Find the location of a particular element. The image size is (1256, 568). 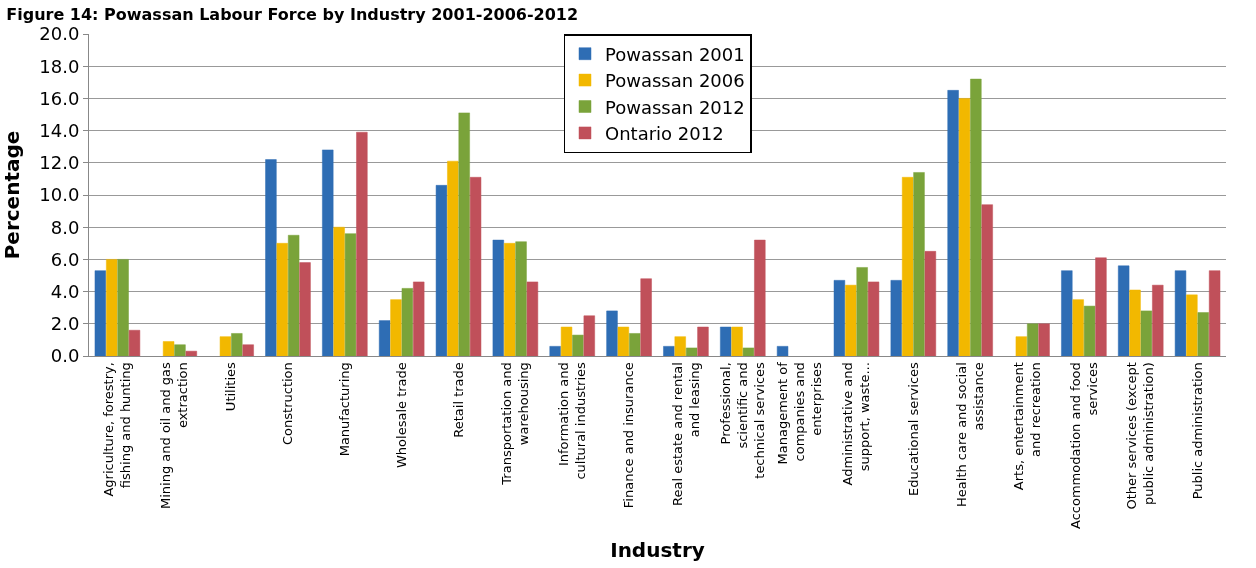

y-tick-label: 0.0 is located at coordinates (65, 356).